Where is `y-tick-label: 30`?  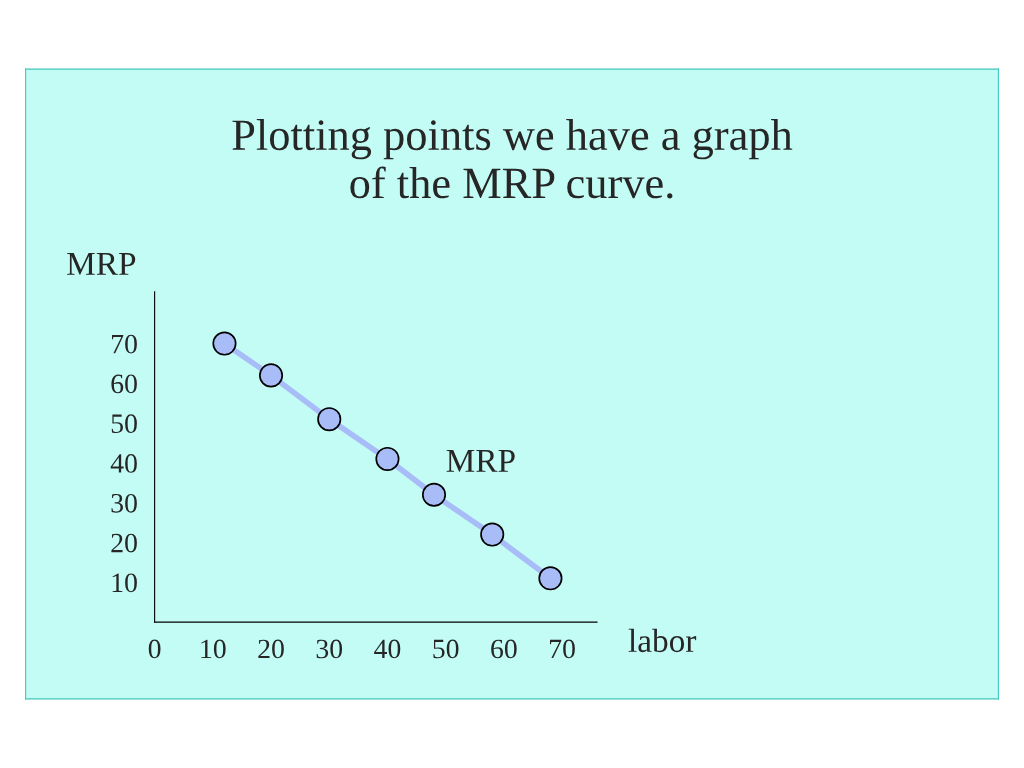
y-tick-label: 30 is located at coordinates (124, 503).